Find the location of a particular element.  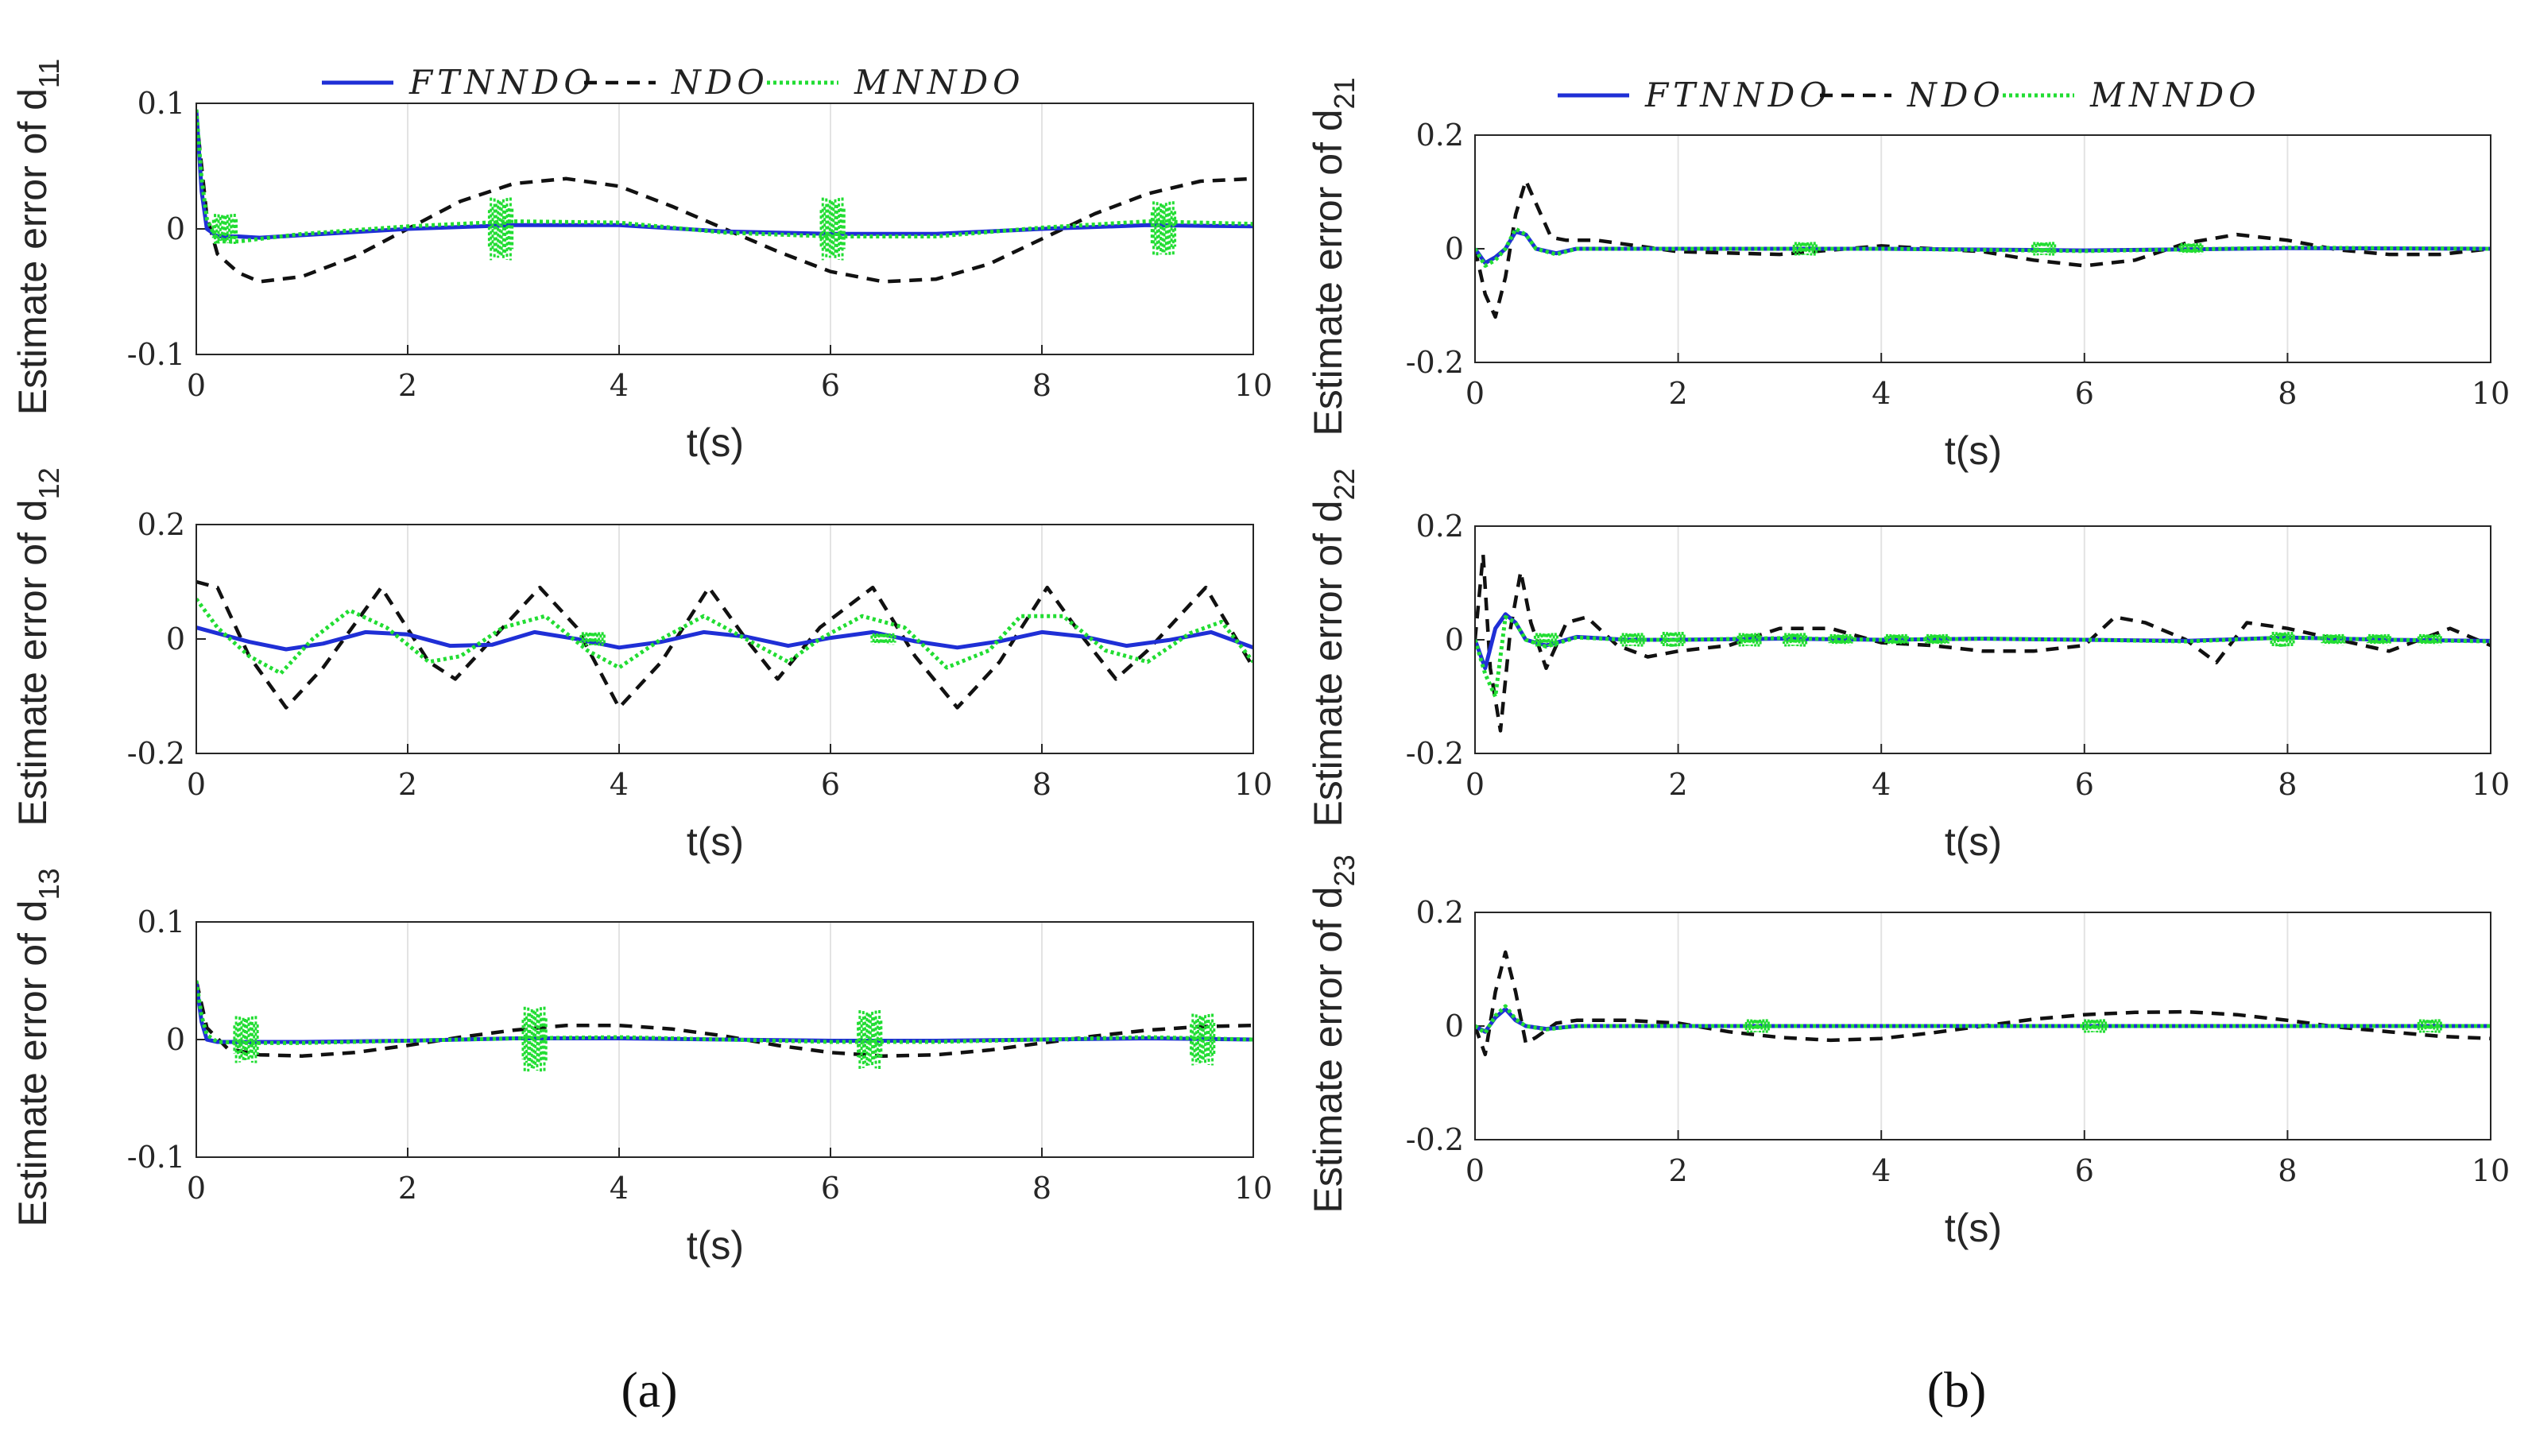

series-ftnndo-d12 is located at coordinates (724, 638).